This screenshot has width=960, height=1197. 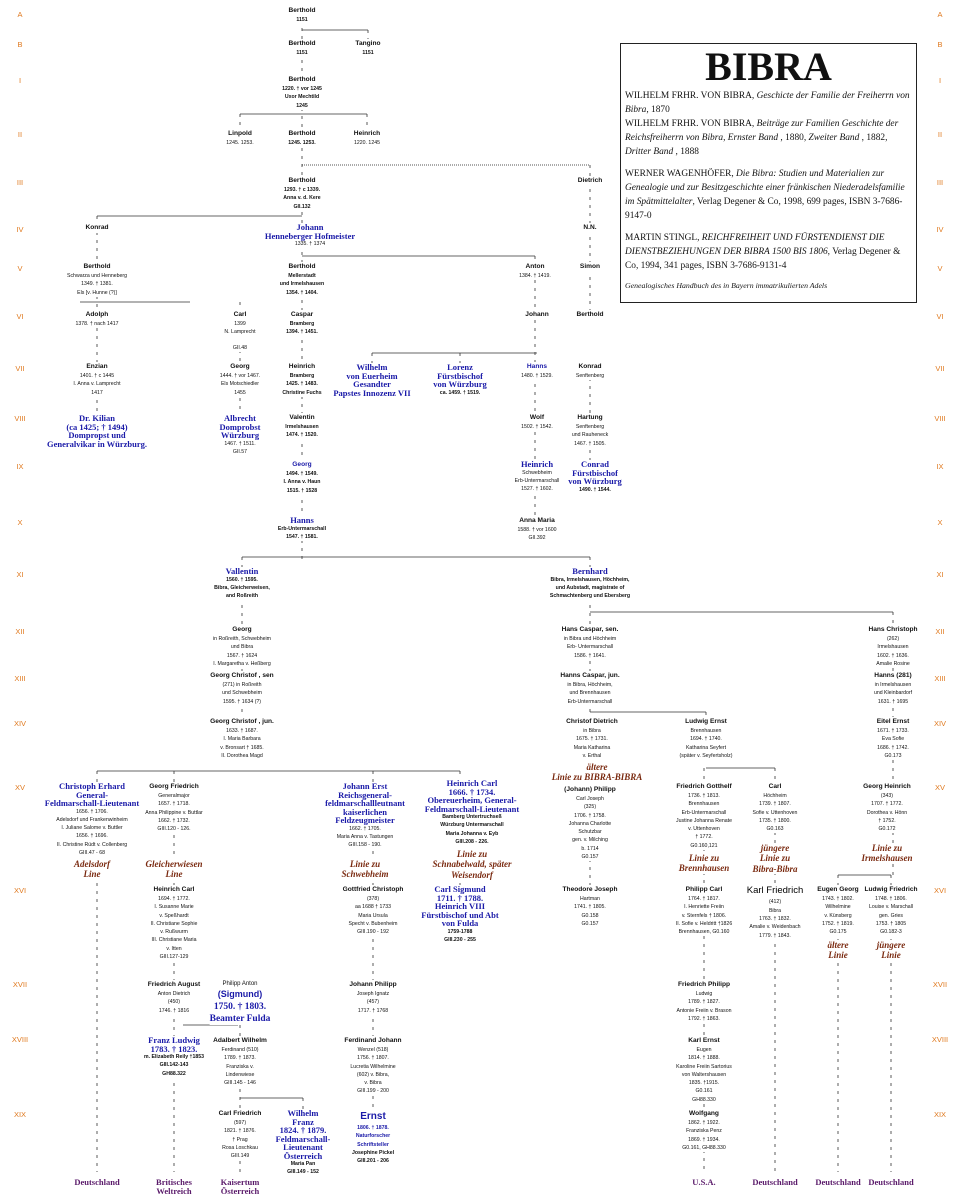 I want to click on person-detail: III. Christiane Maria, so click(x=174, y=940).